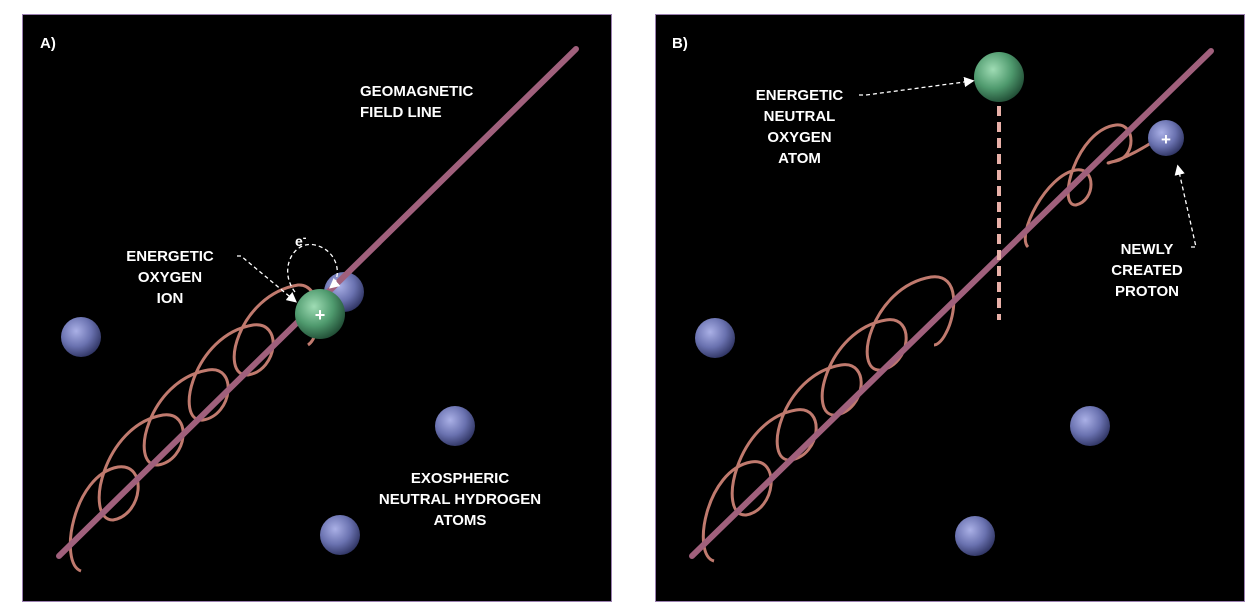 The image size is (1252, 614). What do you see at coordinates (828, 419) in the screenshot?
I see `oxygen-gyration-helix` at bounding box center [828, 419].